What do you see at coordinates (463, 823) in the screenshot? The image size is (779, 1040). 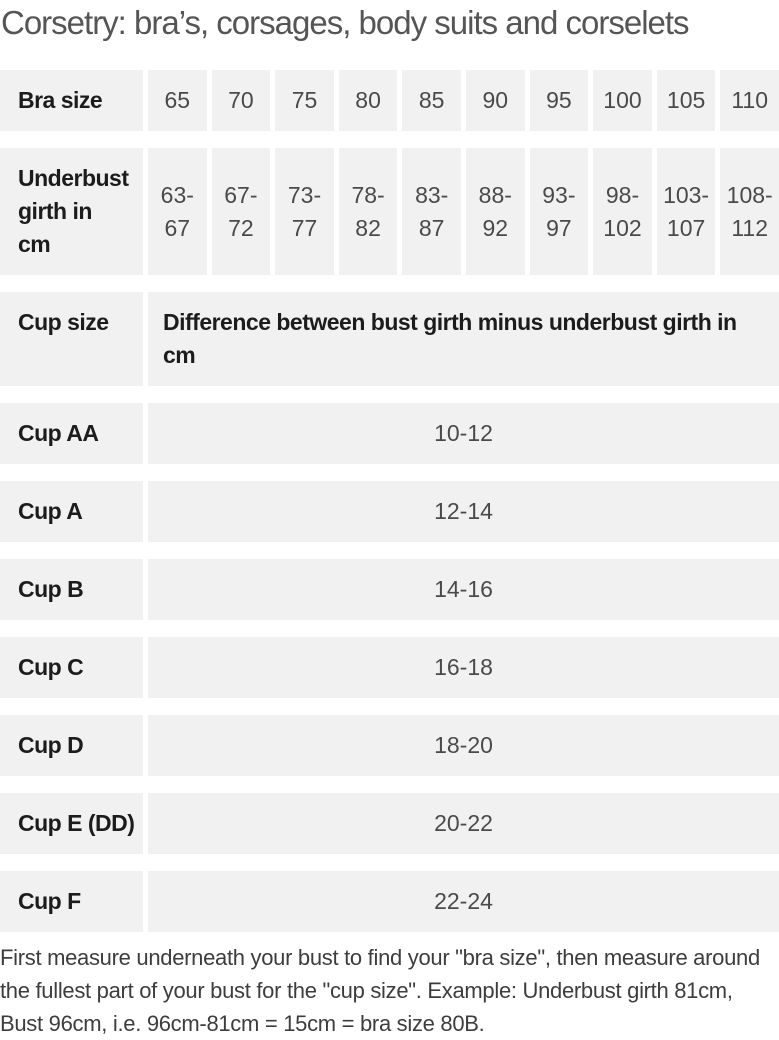 I see `cup-row-value: 20-22` at bounding box center [463, 823].